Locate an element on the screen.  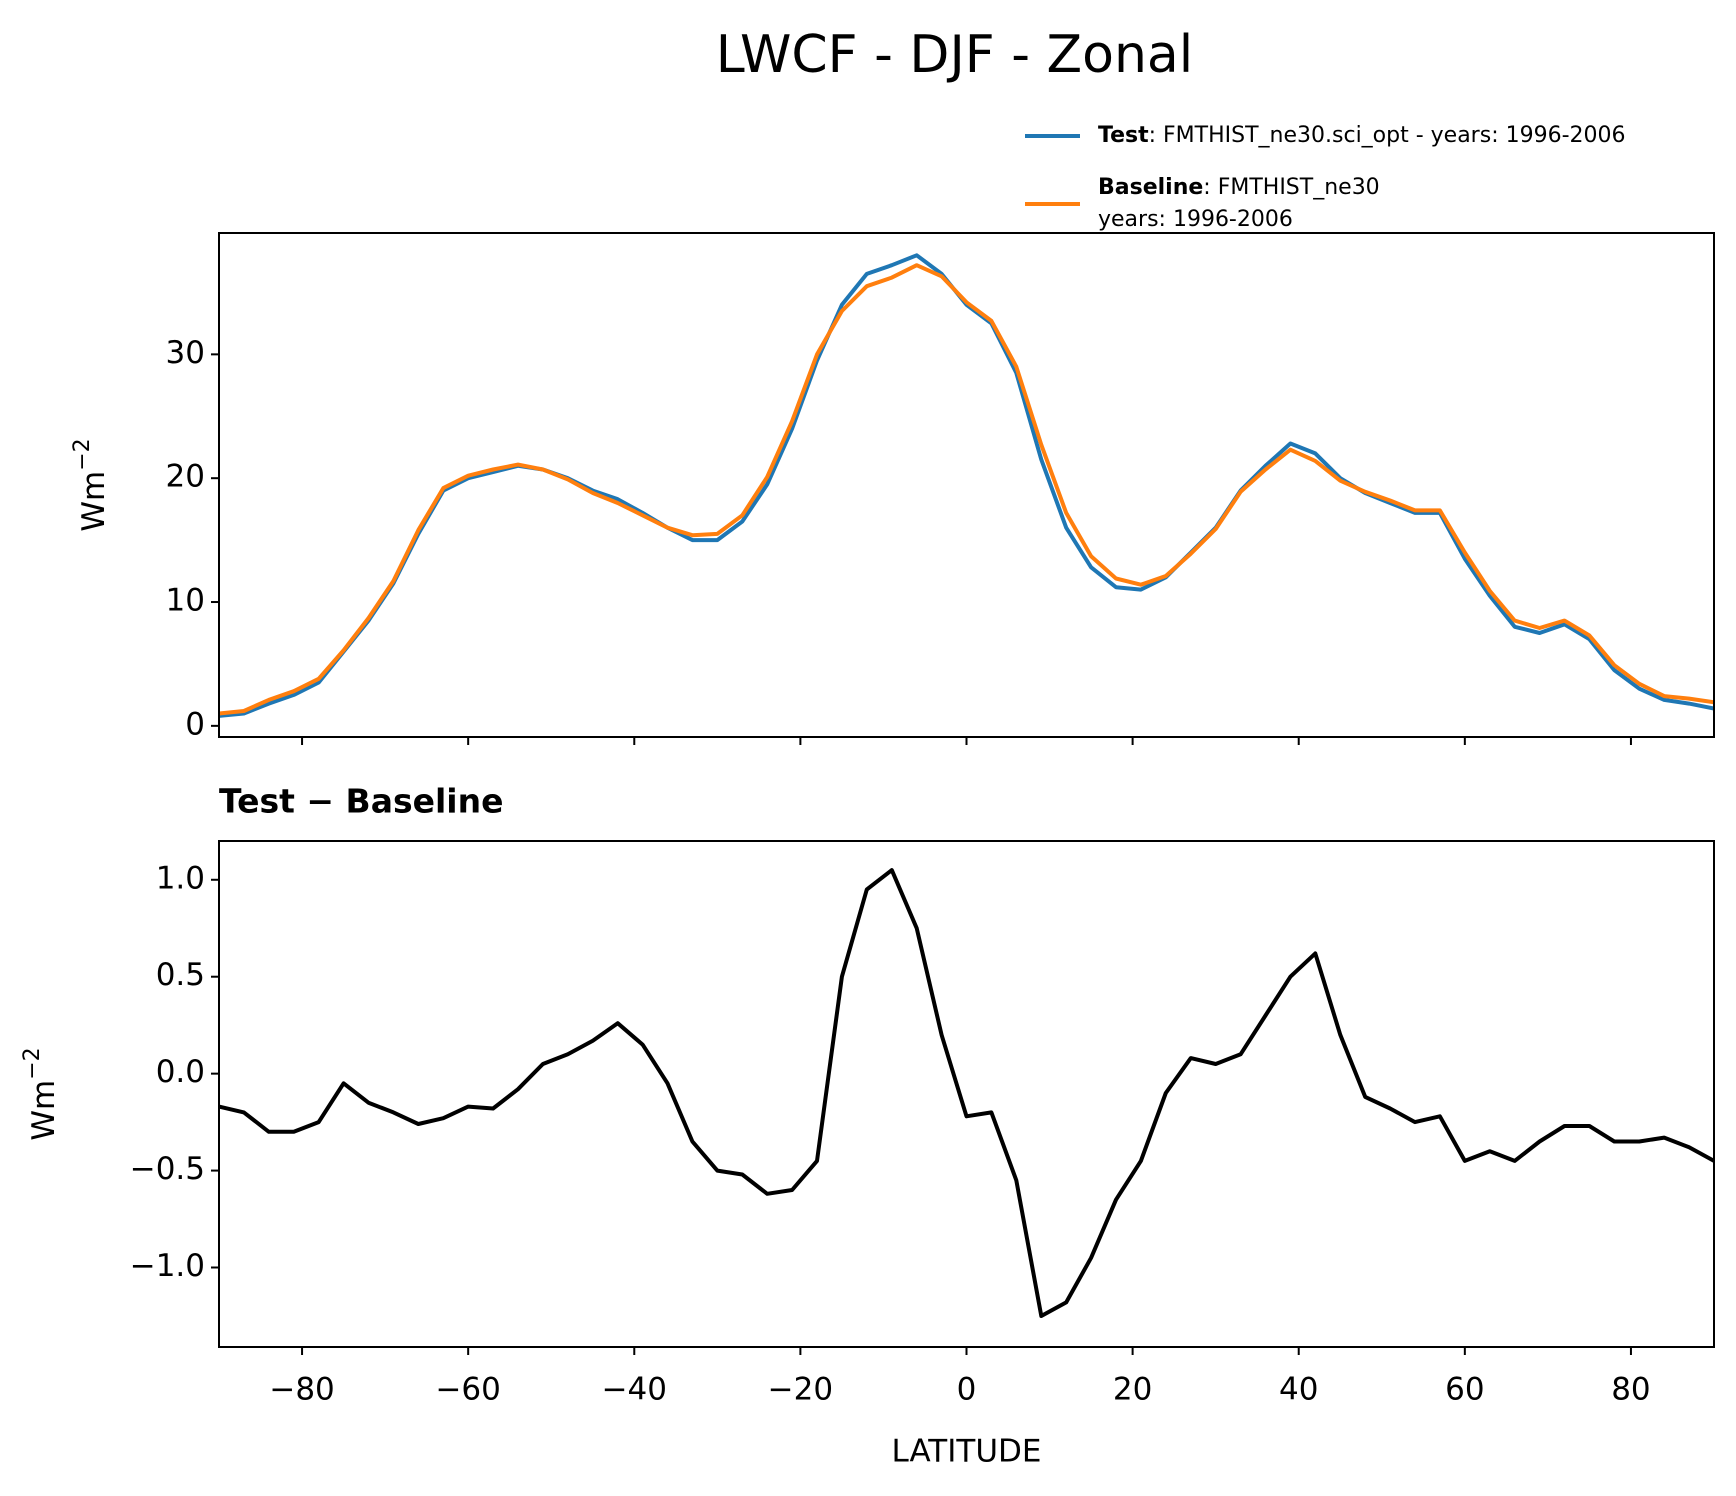
legend-name: Baseline is located at coordinates (1150, 187).